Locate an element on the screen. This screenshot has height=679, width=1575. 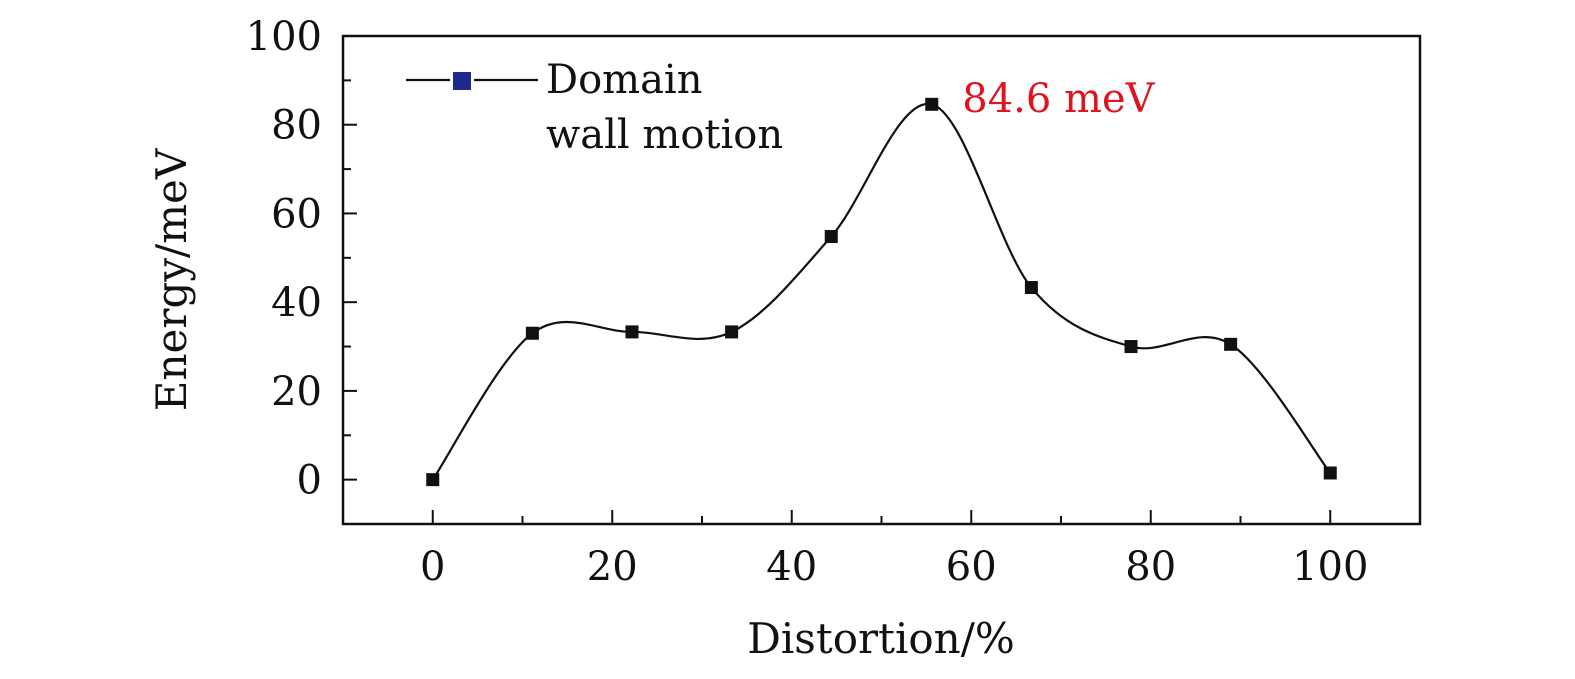
legend-label-line-2: wall motion is located at coordinates (664, 135).